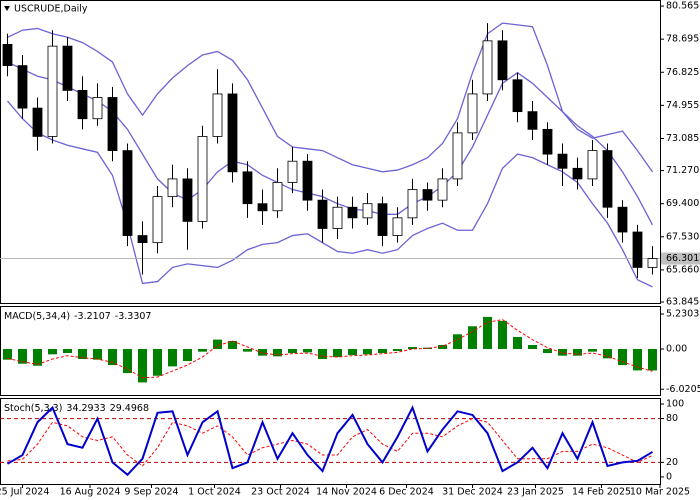  What do you see at coordinates (682, 39) in the screenshot?
I see `y-tick-label: 78.695` at bounding box center [682, 39].